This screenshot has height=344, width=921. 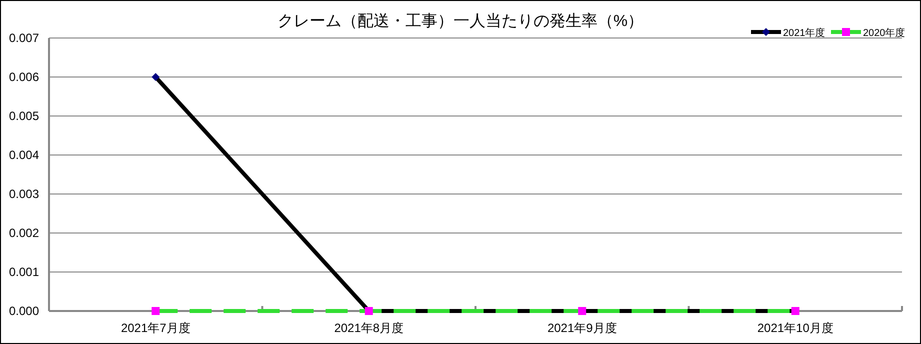 What do you see at coordinates (24, 233) in the screenshot?
I see `y-tick-label: 0.002` at bounding box center [24, 233].